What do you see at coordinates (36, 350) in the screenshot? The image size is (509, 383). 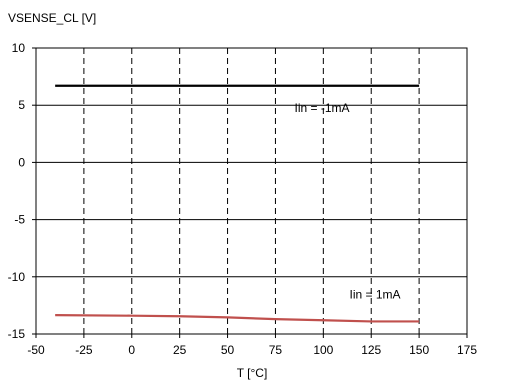 I see `x-tick-label: -50` at bounding box center [36, 350].